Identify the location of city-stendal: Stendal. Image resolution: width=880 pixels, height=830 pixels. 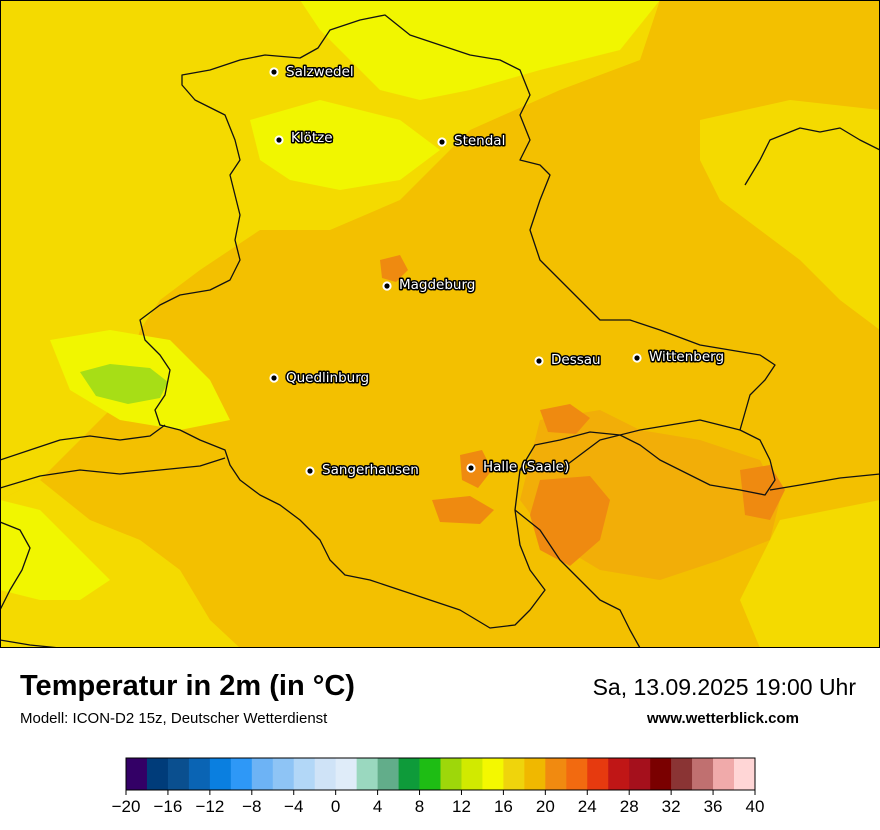
(472, 141).